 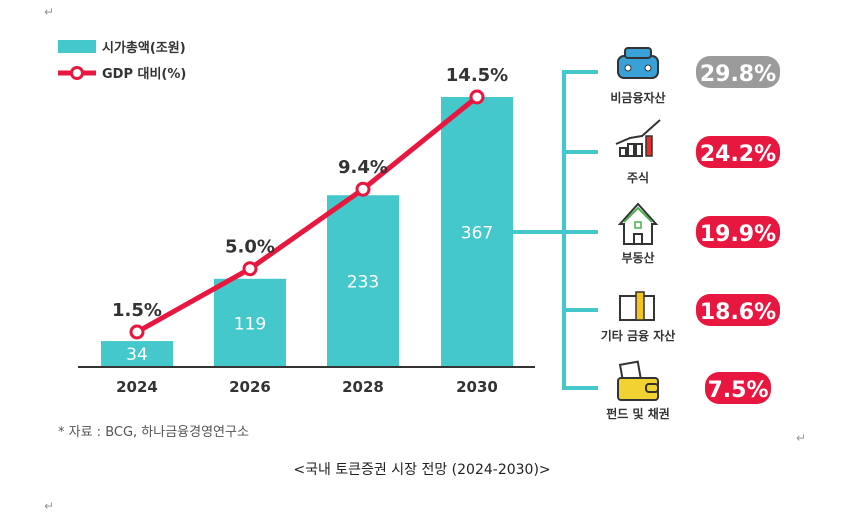 I want to click on gdp-data-label: 9.4%, so click(x=363, y=167).